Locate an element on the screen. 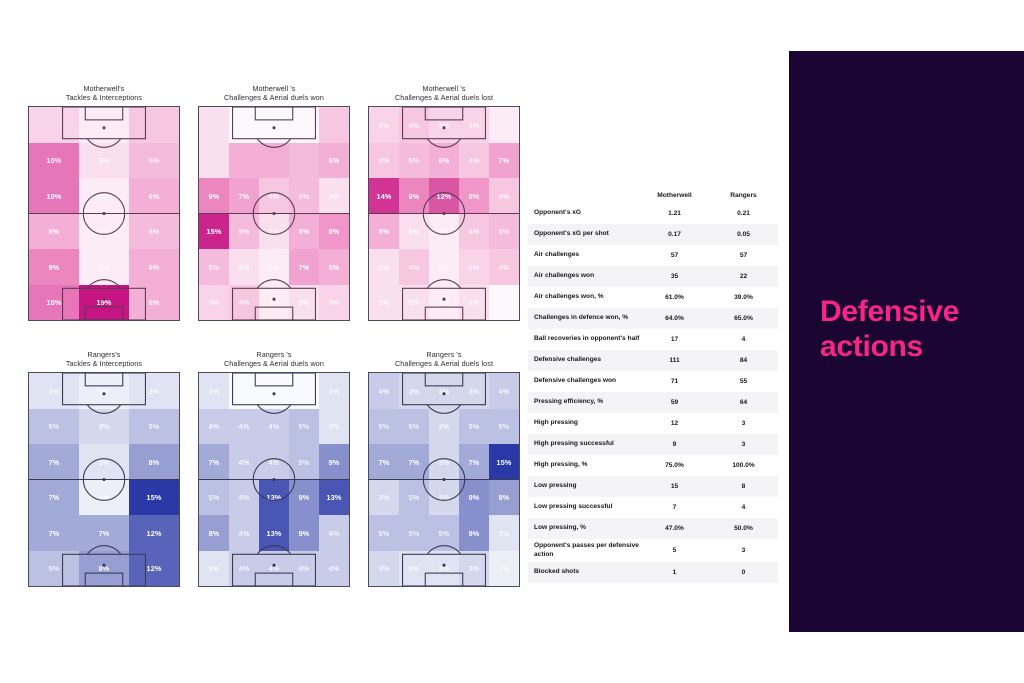 This screenshot has width=1024, height=683. table-column-header: Rangers is located at coordinates (743, 195).